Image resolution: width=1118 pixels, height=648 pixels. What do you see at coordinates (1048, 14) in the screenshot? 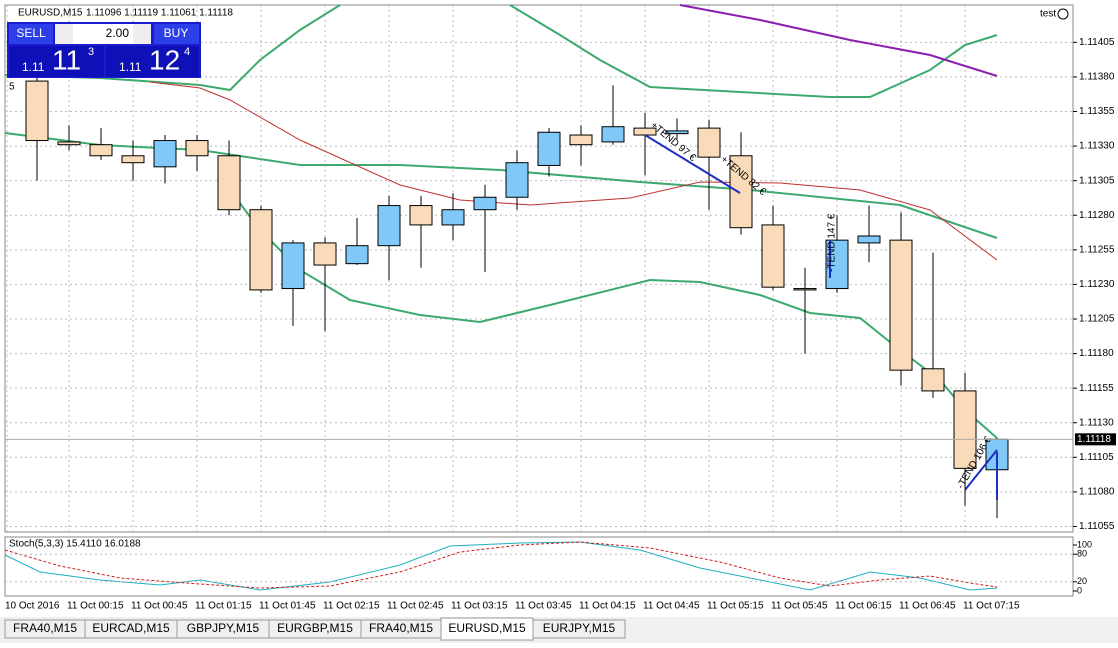
I see `account: test` at bounding box center [1048, 14].